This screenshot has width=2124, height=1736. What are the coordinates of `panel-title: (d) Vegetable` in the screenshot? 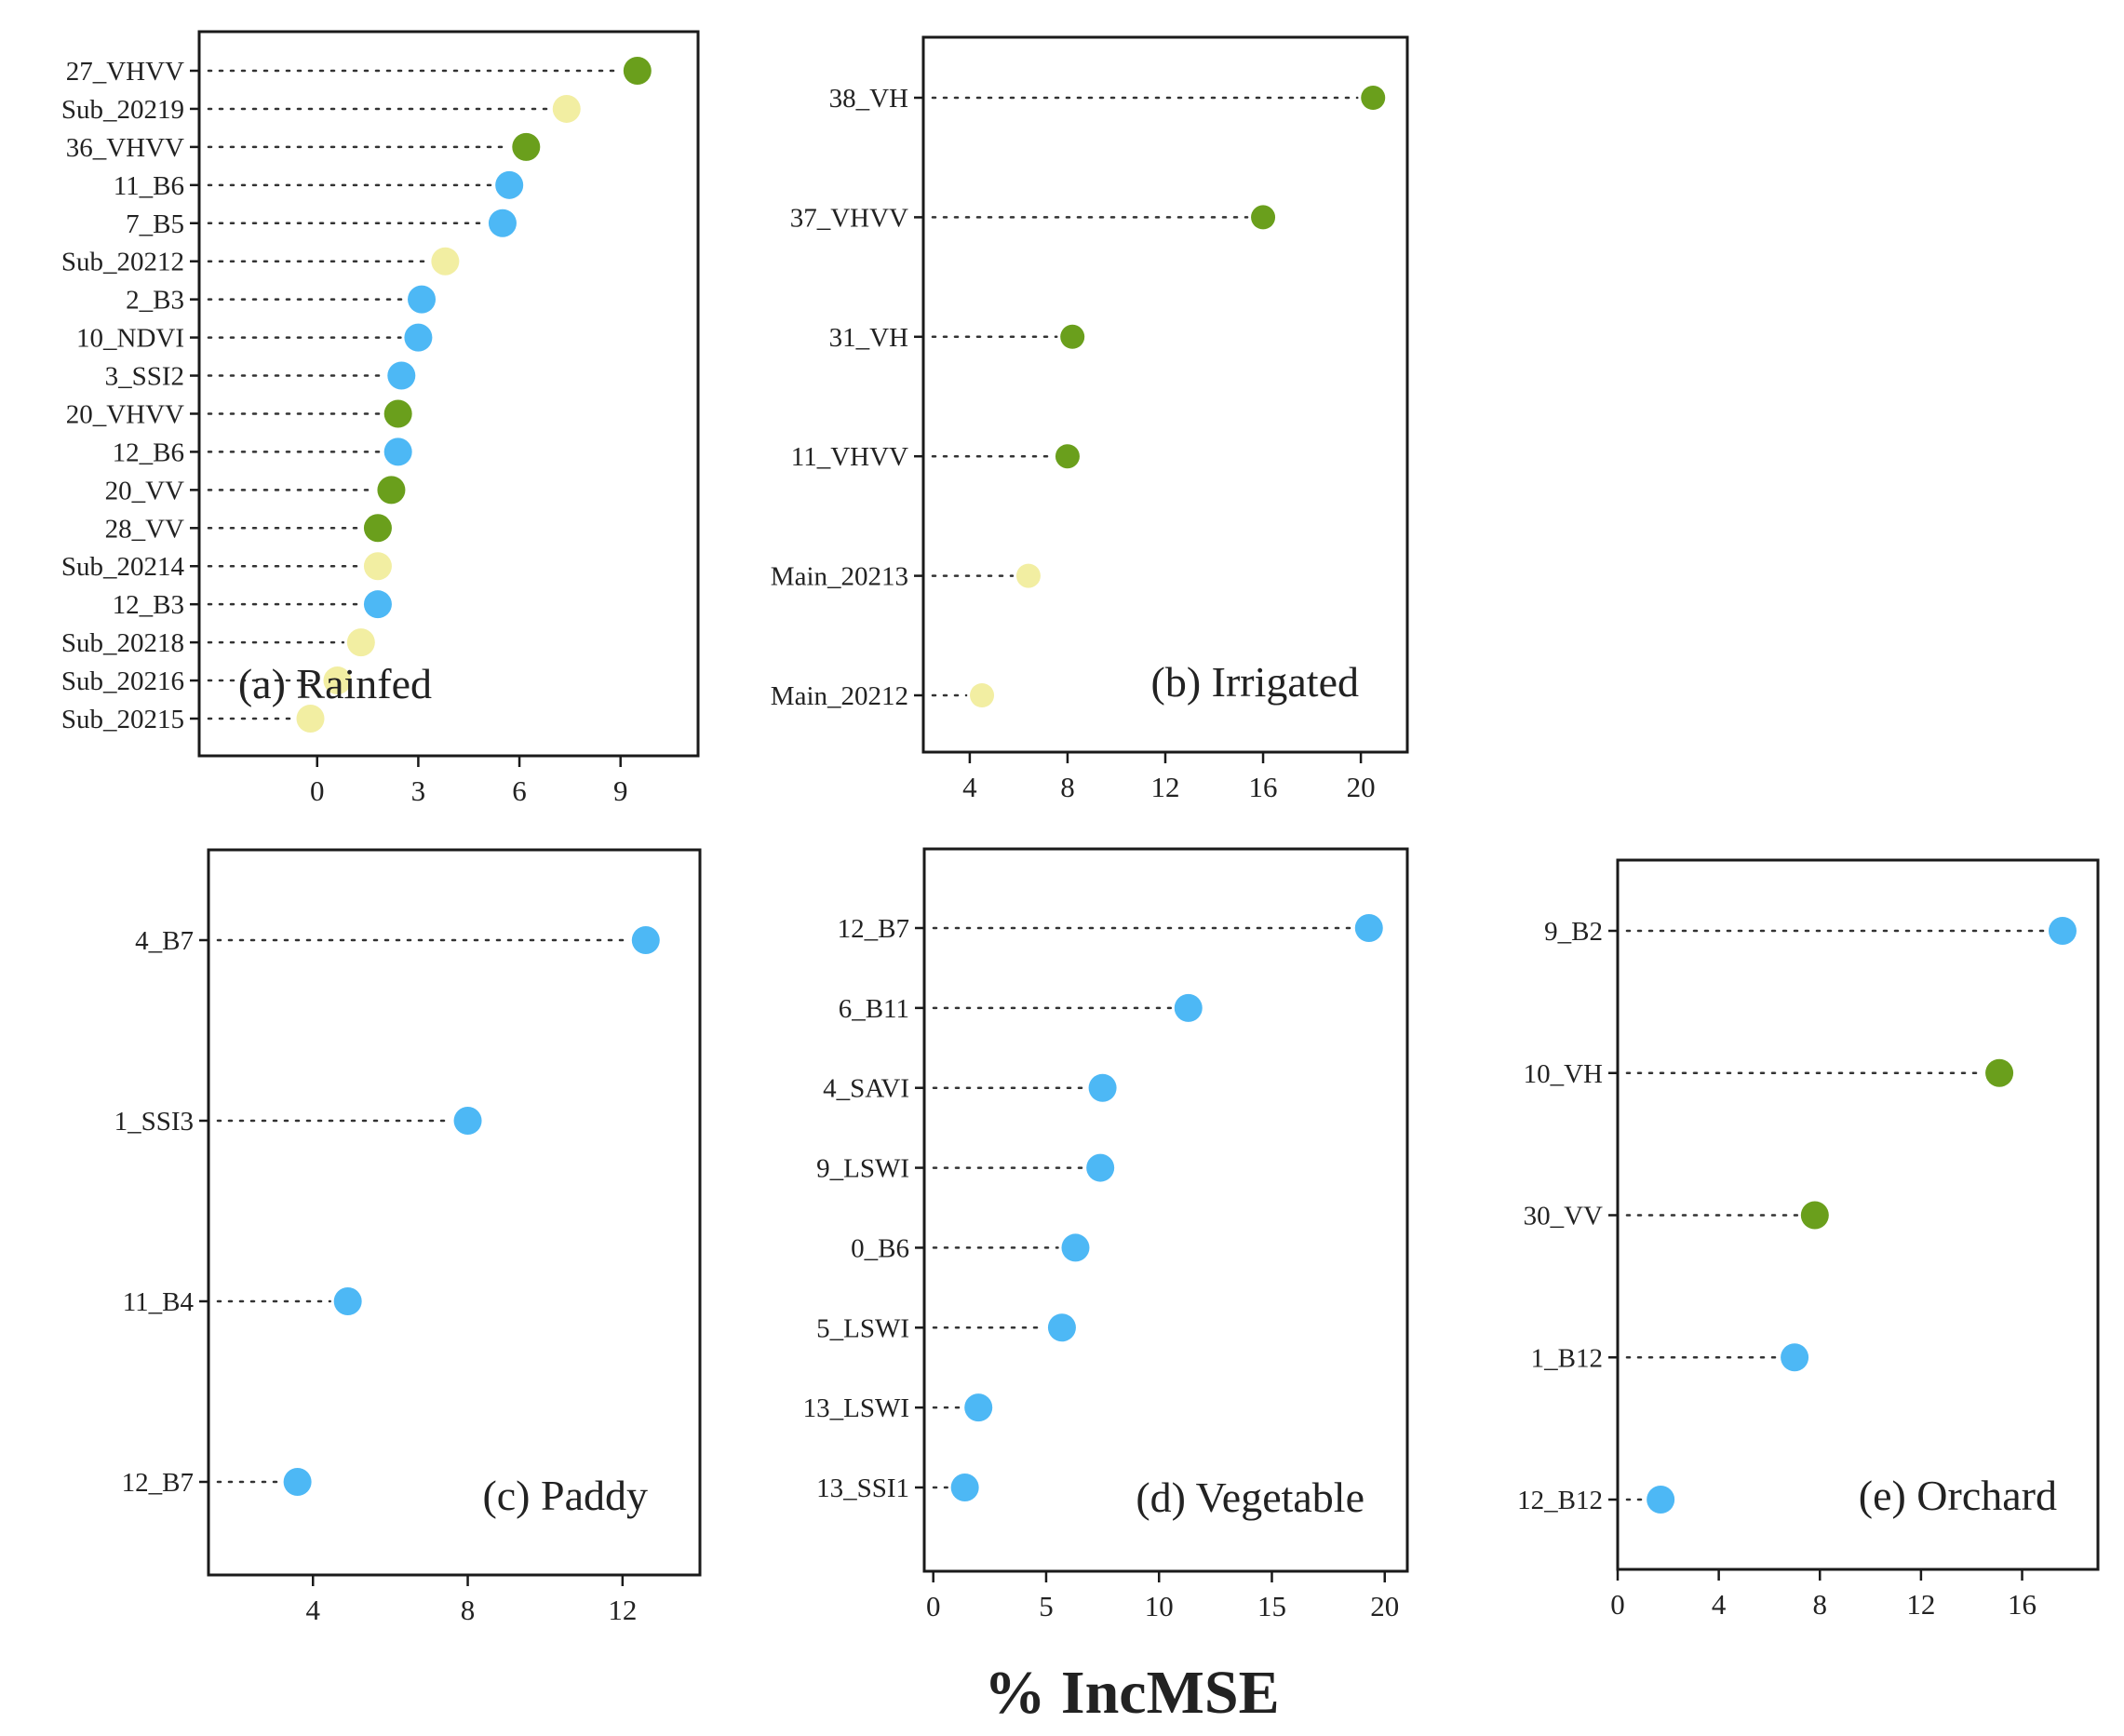 It's located at (1250, 1498).